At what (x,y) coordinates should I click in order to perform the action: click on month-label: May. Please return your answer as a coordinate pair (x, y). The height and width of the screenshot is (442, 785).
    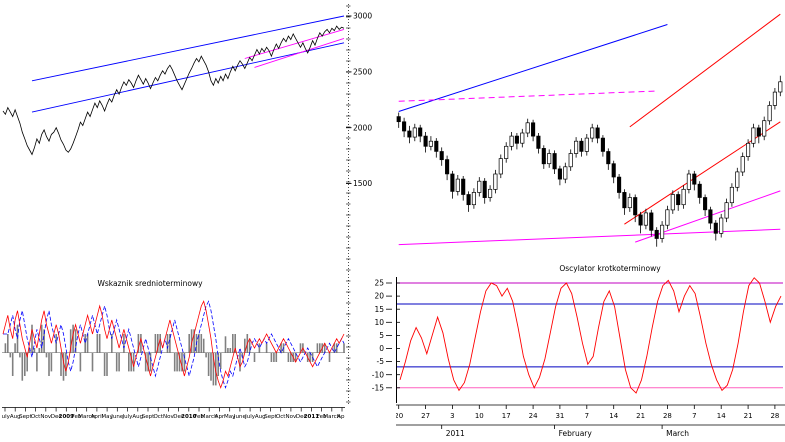
    Looking at the image, I should click on (107, 417).